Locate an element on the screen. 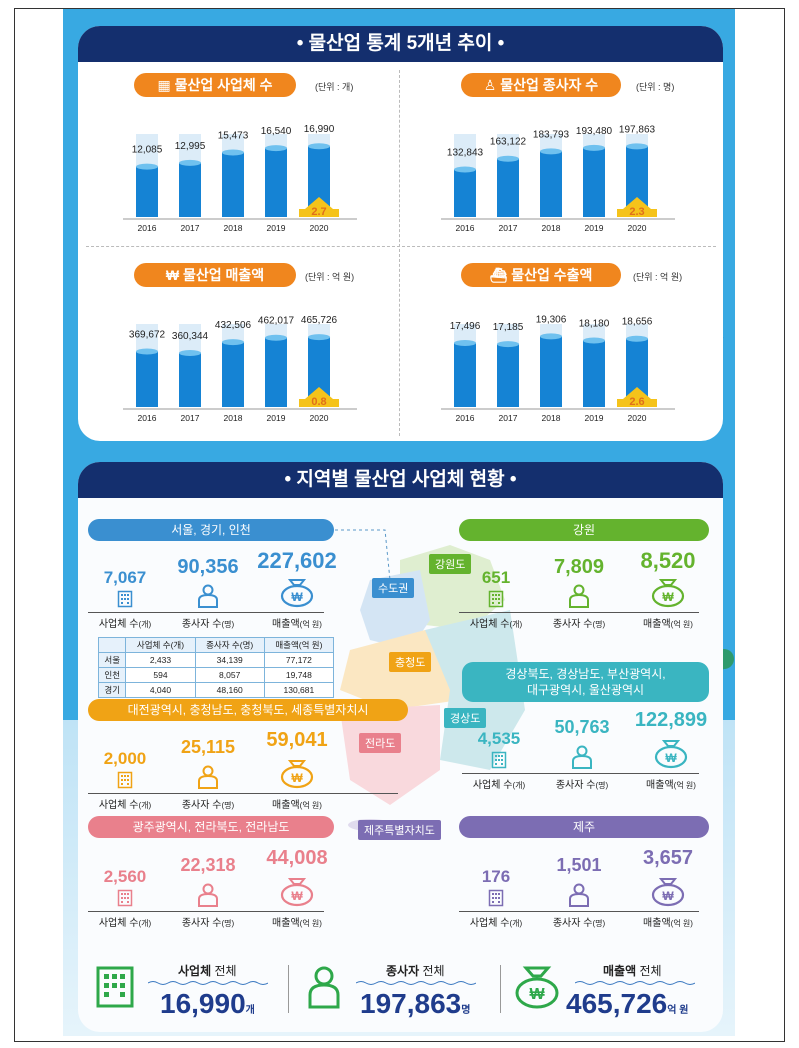 The height and width of the screenshot is (1048, 799). region-title: • 지역별 물산업 사업체 현황 • is located at coordinates (400, 480).